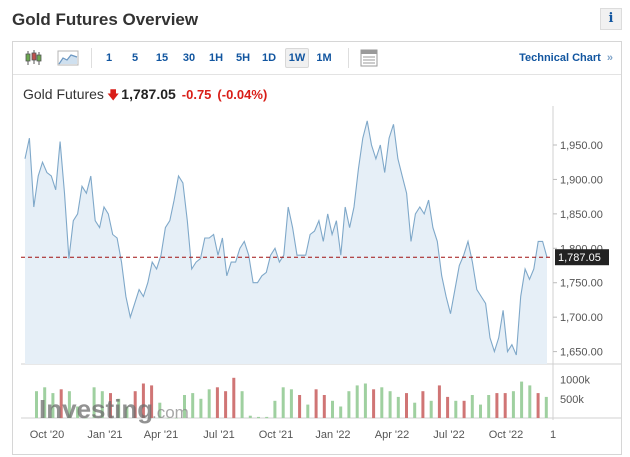 This screenshot has height=457, width=630. I want to click on investing-watermark: Investing, so click(96, 409).